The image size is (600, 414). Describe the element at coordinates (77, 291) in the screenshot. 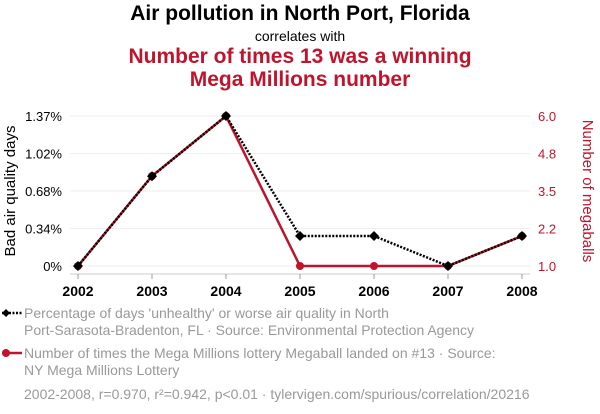

I see `x-tick-label: 2002` at that location.